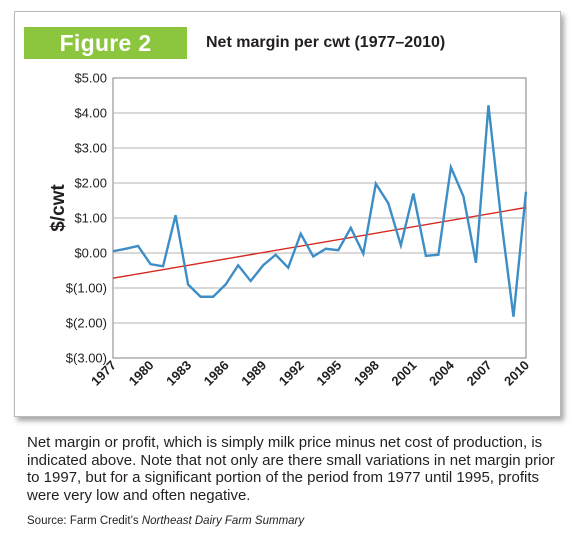 The width and height of the screenshot is (575, 548). Describe the element at coordinates (253, 373) in the screenshot. I see `x-tick-label: 1989` at that location.